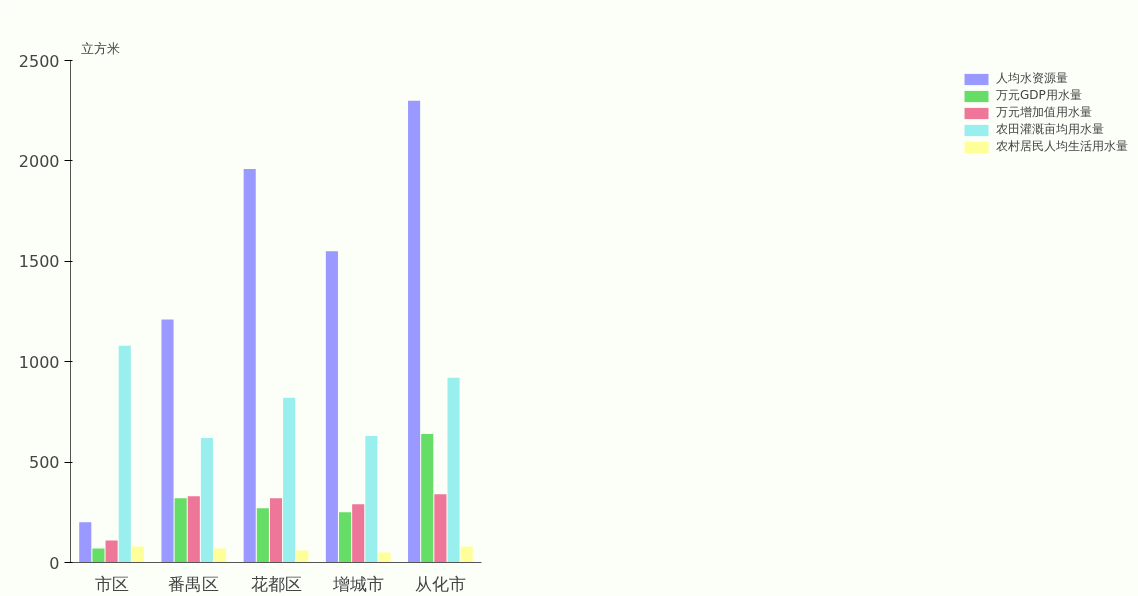  Describe the element at coordinates (39, 262) in the screenshot. I see `y-tick-label: 1500` at that location.